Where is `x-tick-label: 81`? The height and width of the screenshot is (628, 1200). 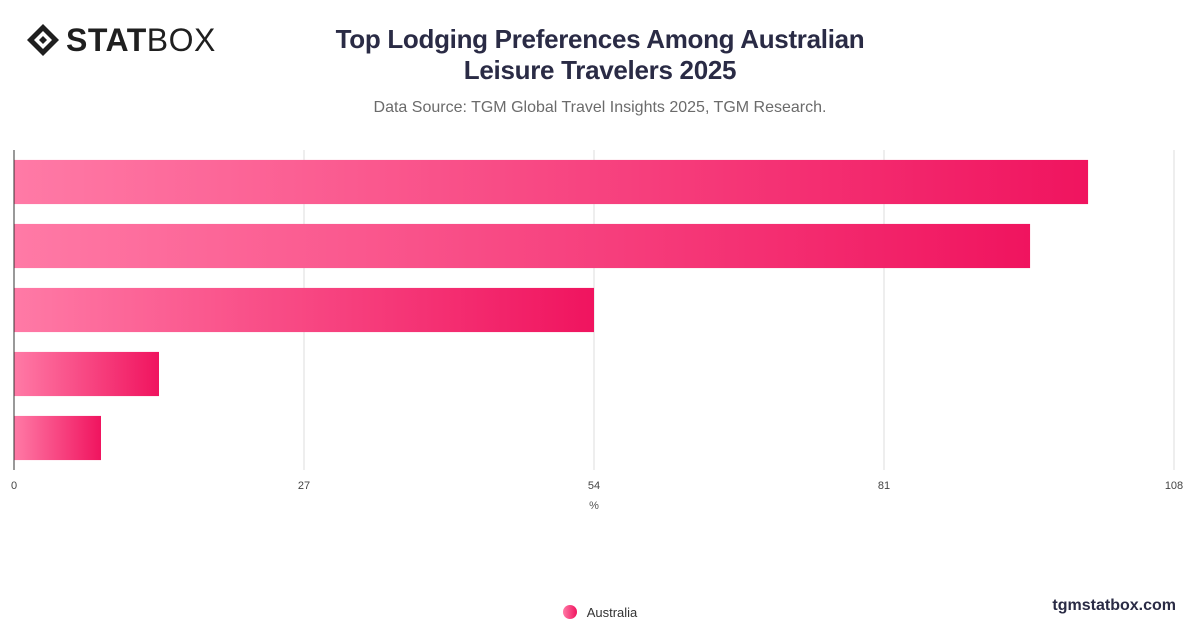
x-tick-label: 81 is located at coordinates (884, 486).